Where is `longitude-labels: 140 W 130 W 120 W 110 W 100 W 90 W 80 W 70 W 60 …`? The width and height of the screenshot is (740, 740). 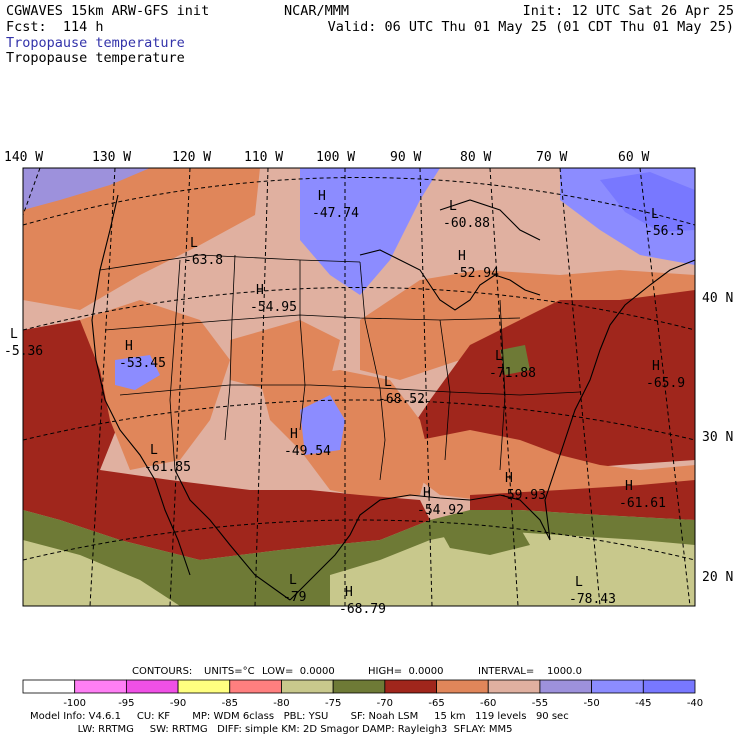 longitude-labels: 140 W 130 W 120 W 110 W 100 W 90 W 80 W 70 W 60 … is located at coordinates (326, 157).